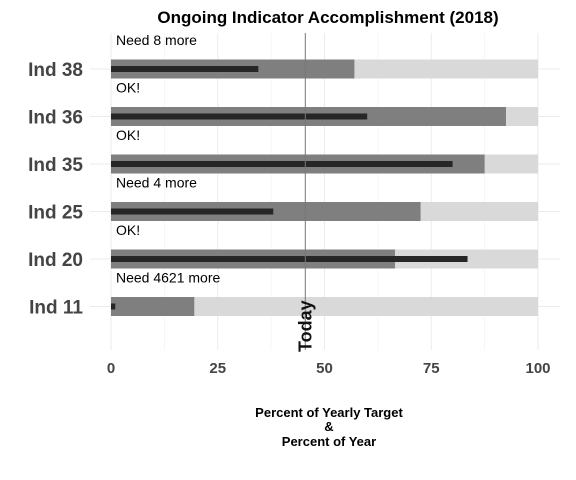 The image size is (576, 480). I want to click on annotation-label: Need 4 more, so click(156, 183).